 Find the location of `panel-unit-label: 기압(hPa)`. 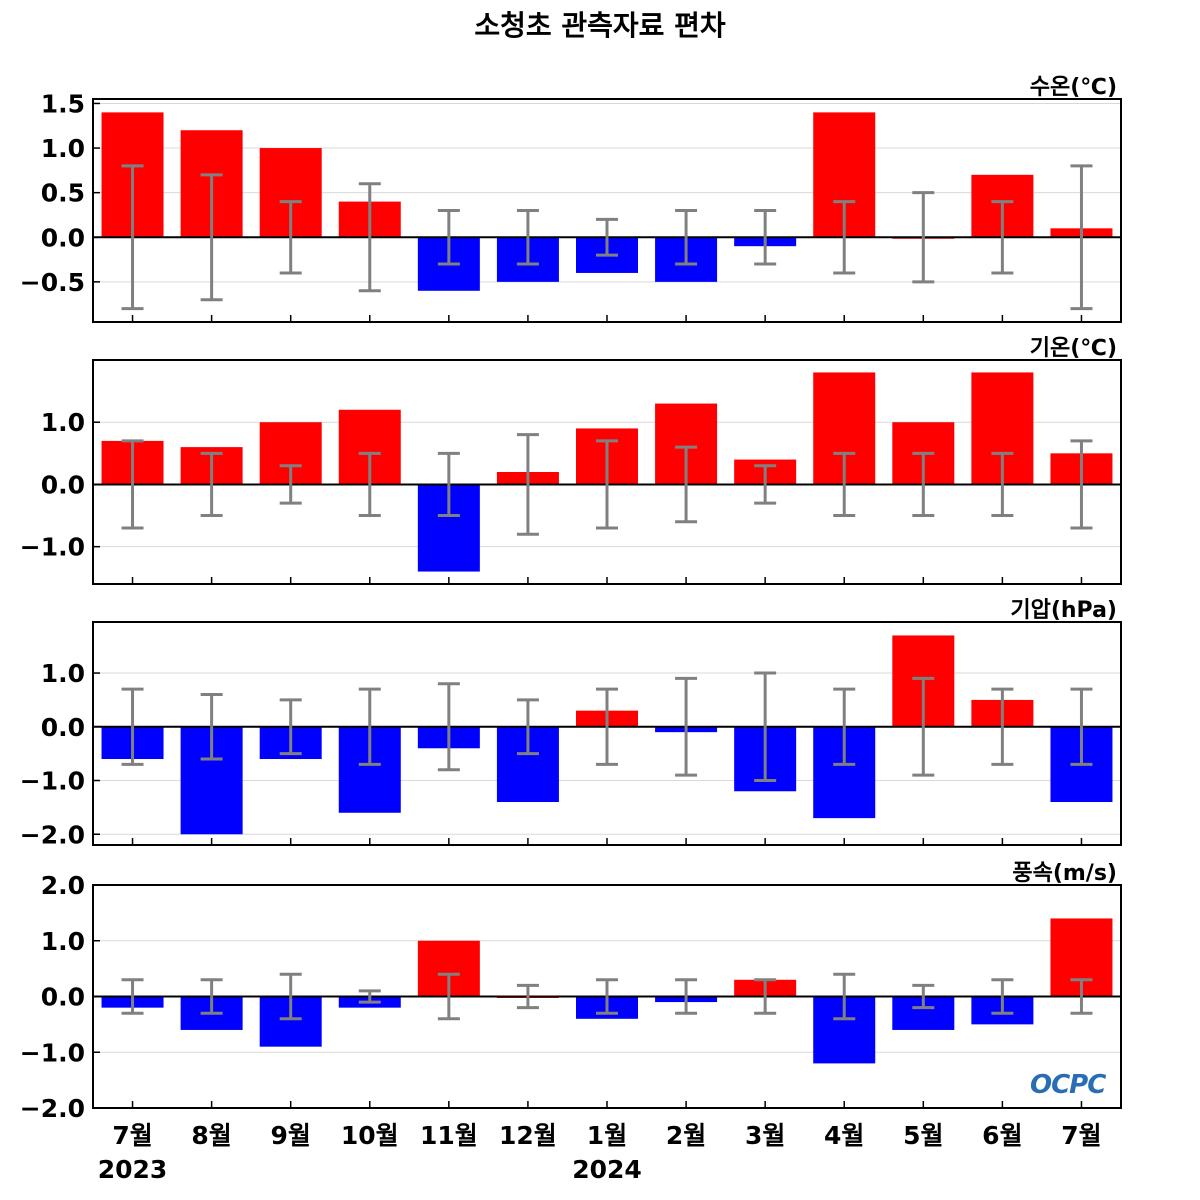

panel-unit-label: 기압(hPa) is located at coordinates (1063, 610).